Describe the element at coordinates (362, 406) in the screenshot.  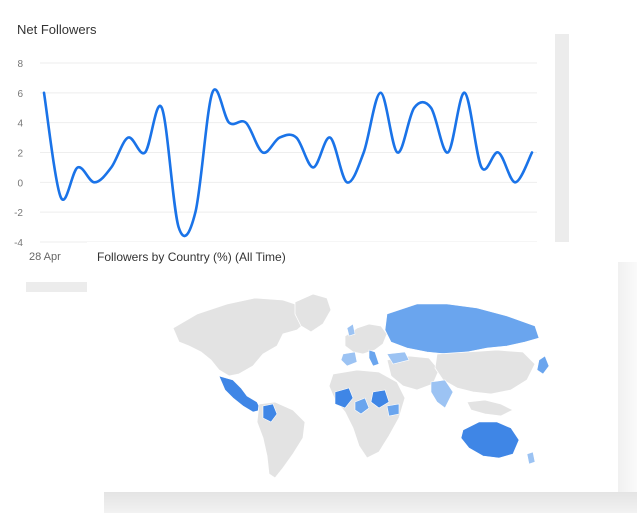
I see `map-nigeria` at that location.